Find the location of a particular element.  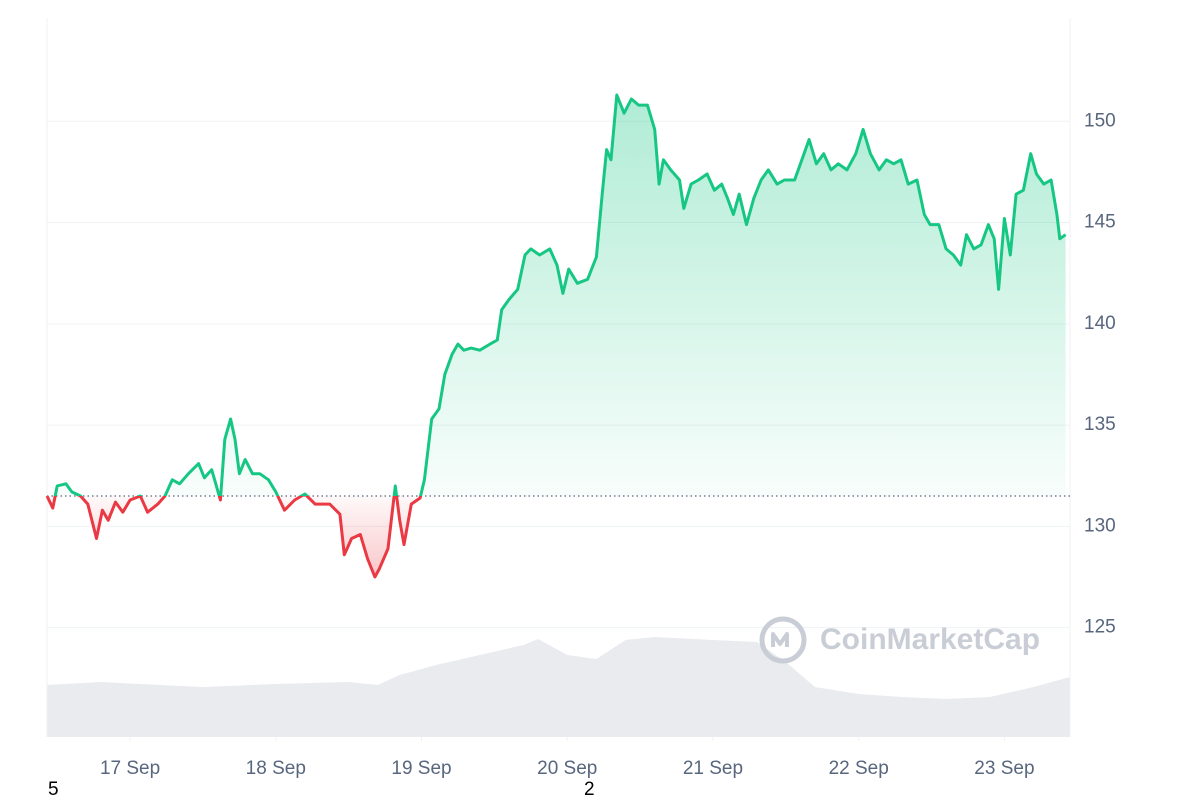

x-tick-label: 20 Sep is located at coordinates (567, 768).